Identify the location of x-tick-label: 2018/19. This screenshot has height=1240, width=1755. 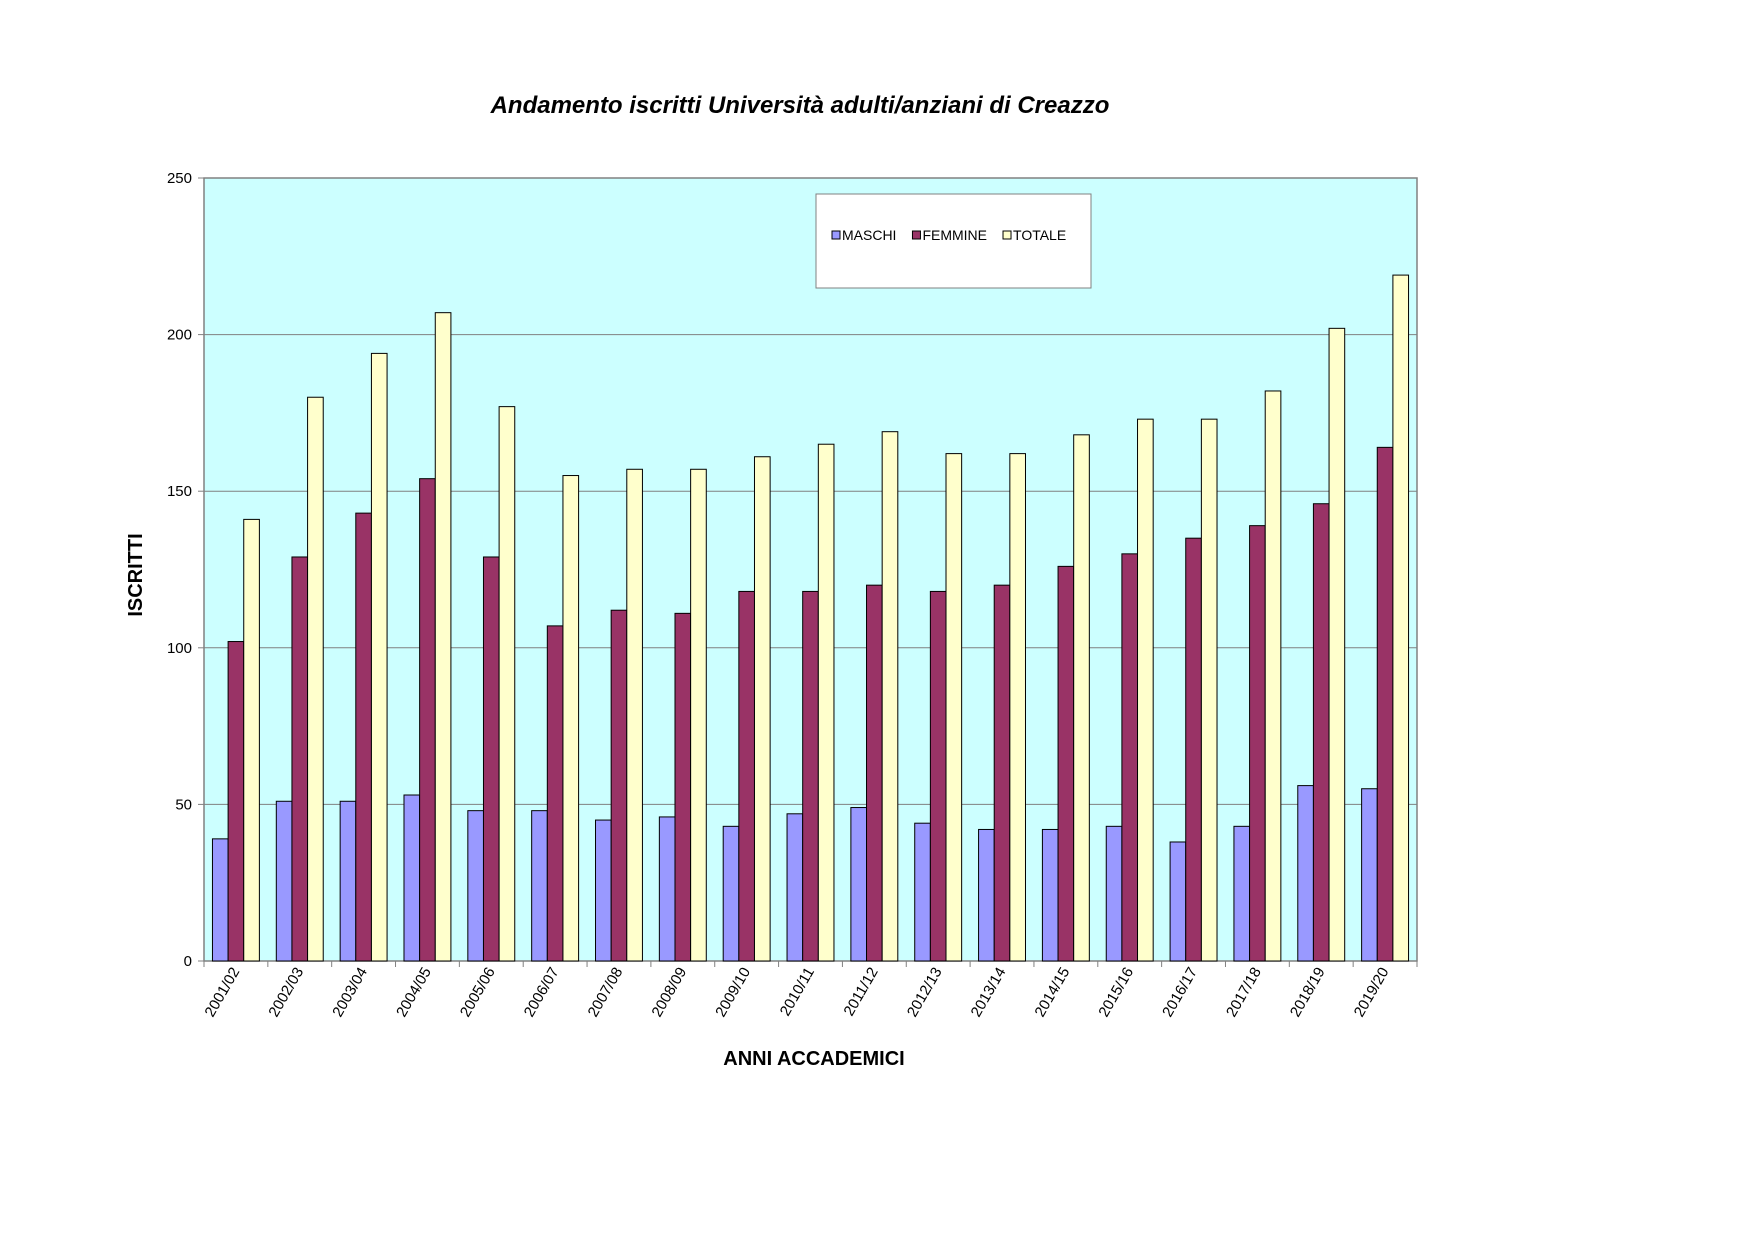
(1308, 992).